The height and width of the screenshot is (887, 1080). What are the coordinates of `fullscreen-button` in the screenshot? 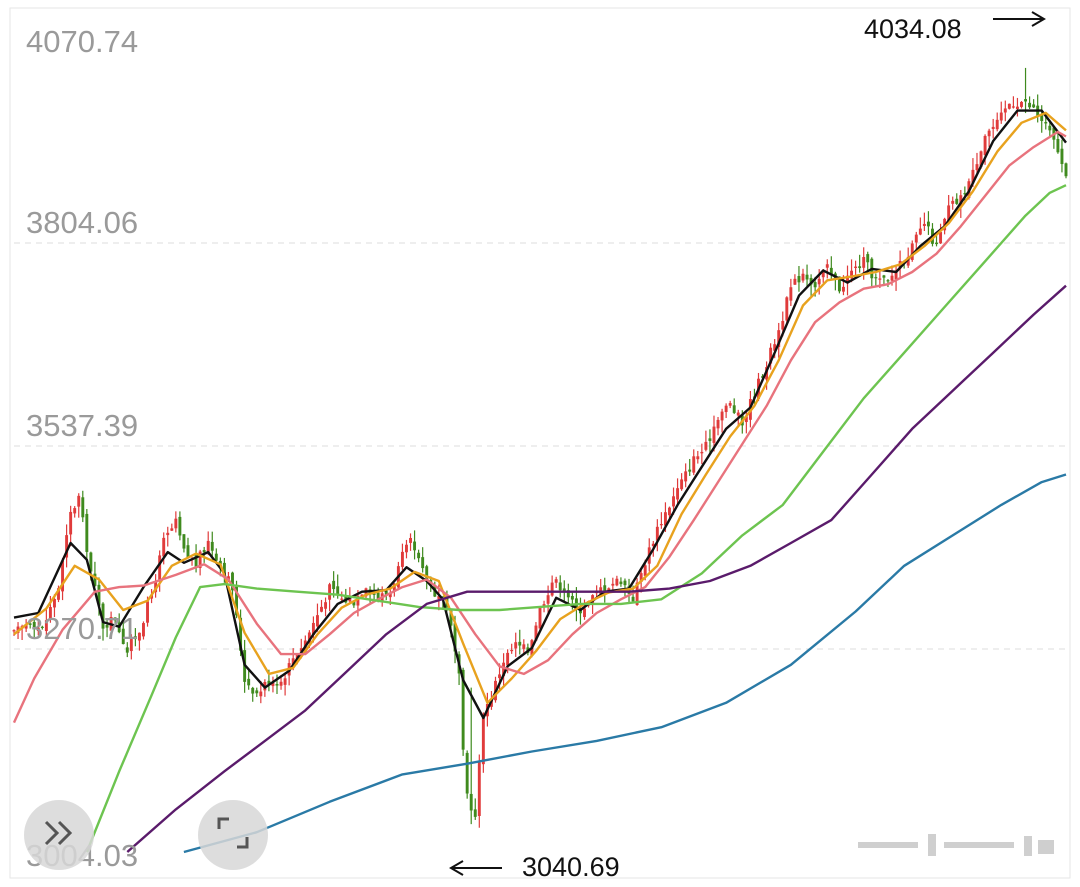 It's located at (233, 835).